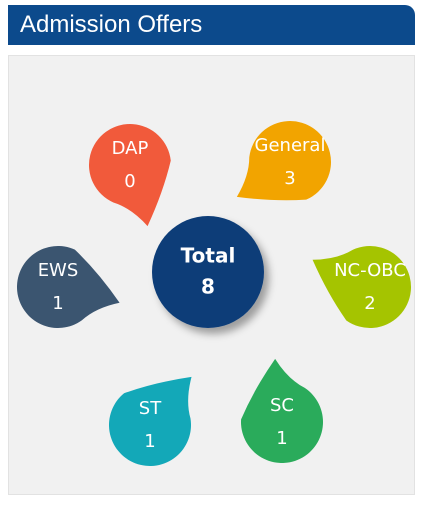 This screenshot has height=509, width=423. I want to click on header: Admission Offers, so click(211, 25).